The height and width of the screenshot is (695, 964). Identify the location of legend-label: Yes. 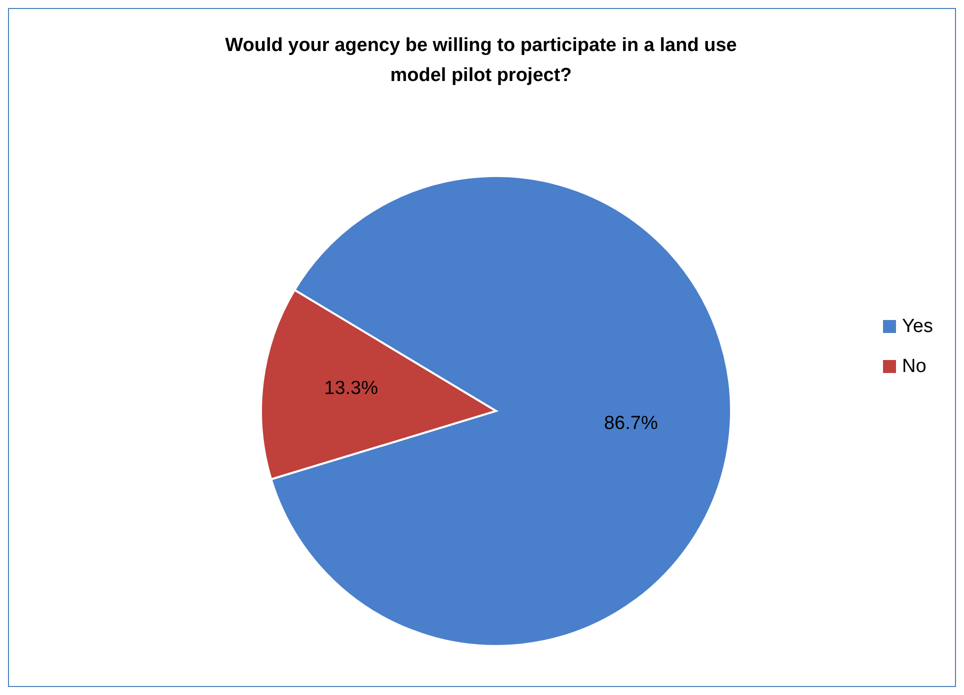
(917, 327).